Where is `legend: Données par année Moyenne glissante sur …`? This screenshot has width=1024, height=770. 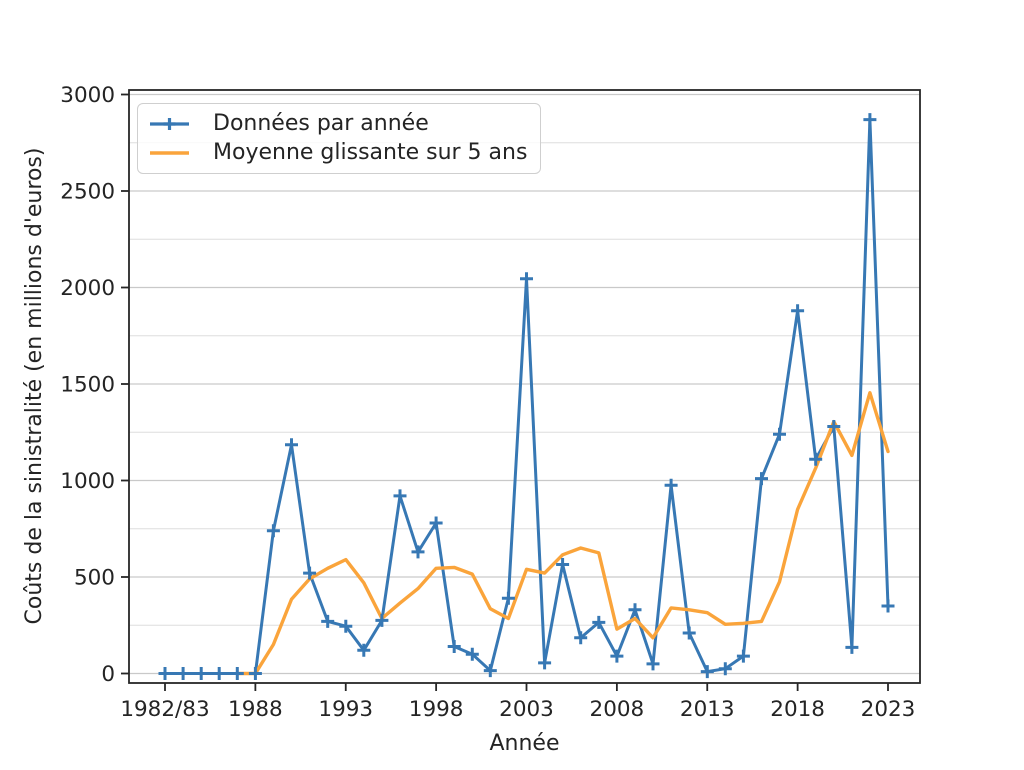 legend: Données par année Moyenne glissante sur … is located at coordinates (339, 138).